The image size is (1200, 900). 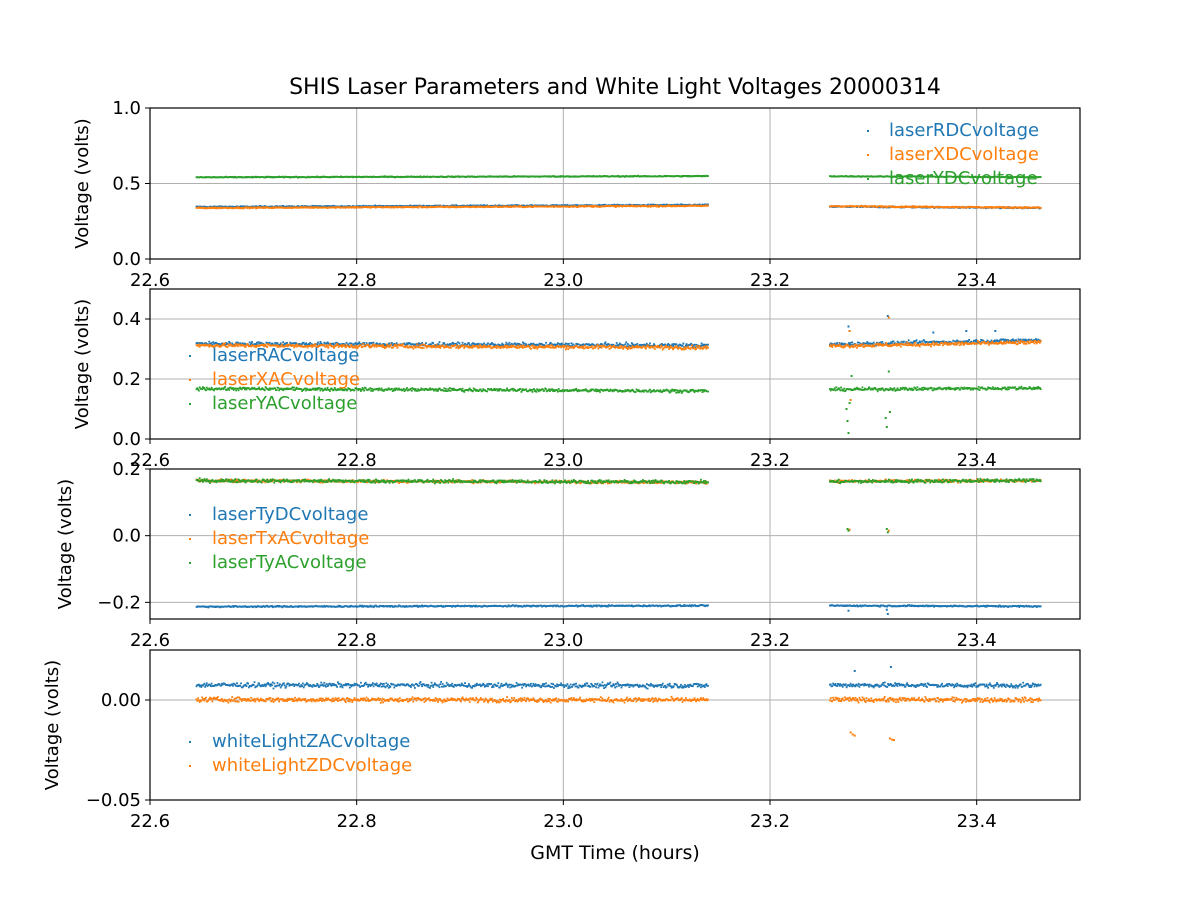 I want to click on series-laserXACvoltage, so click(x=618, y=364).